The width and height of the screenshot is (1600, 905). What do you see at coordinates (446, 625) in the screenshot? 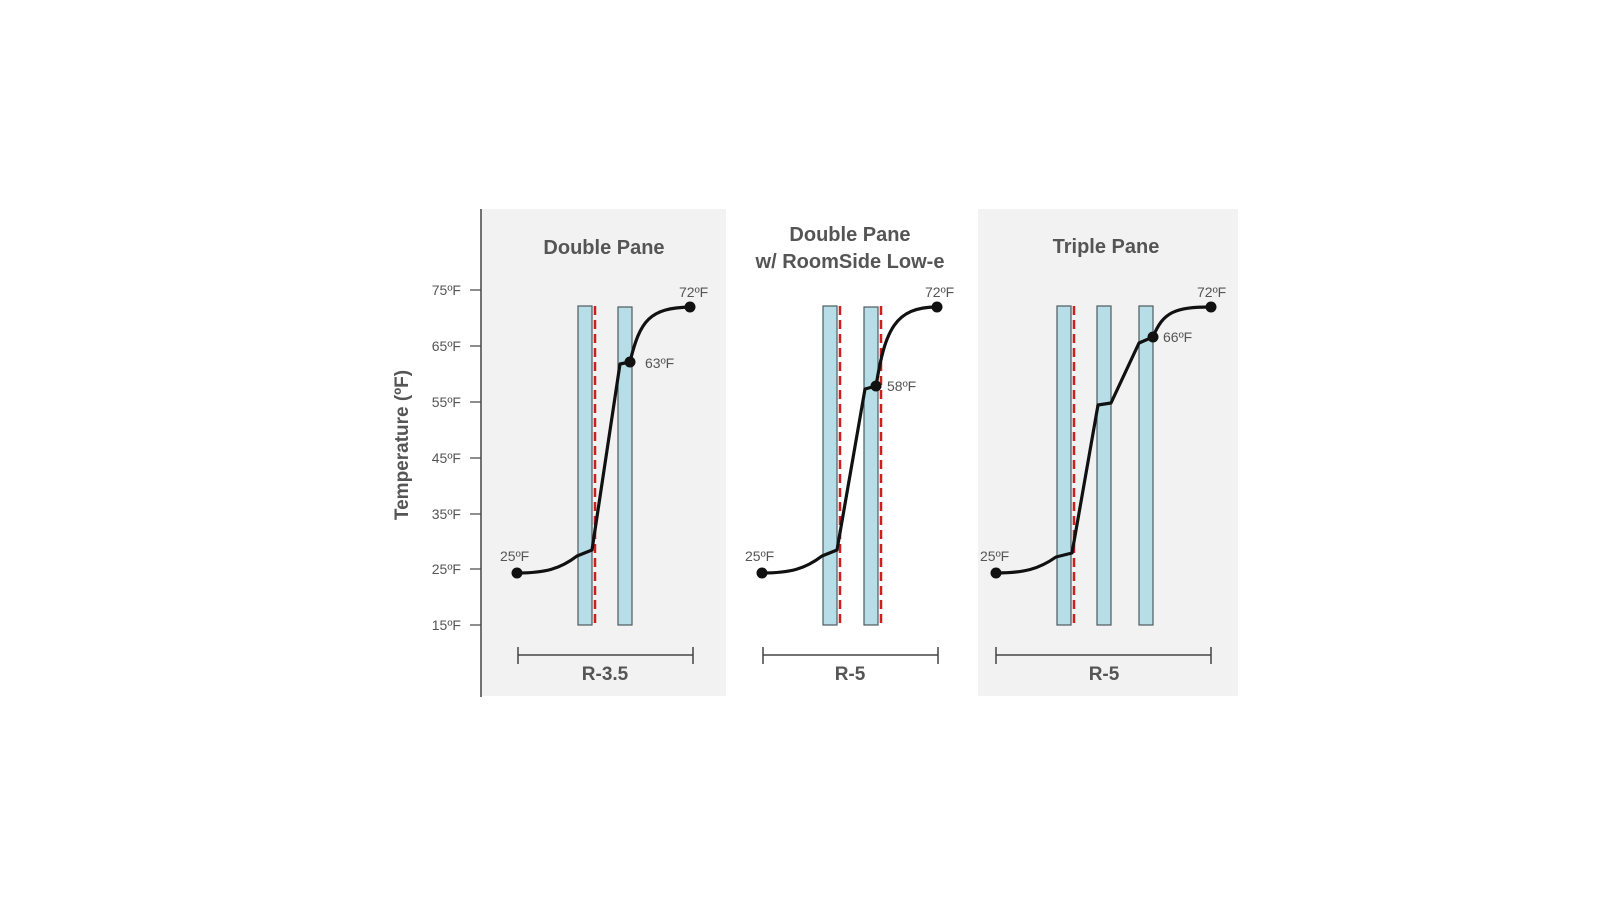
I see `y-tick-label: 15ºF` at bounding box center [446, 625].